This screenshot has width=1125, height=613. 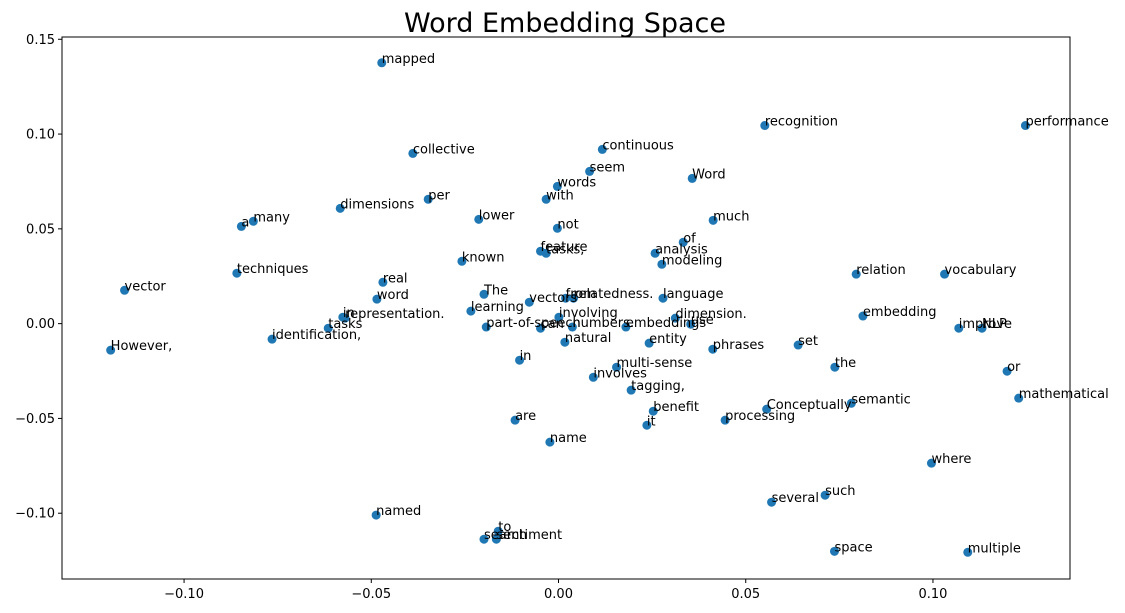 I want to click on chart-title: Word Embedding Space, so click(x=565, y=23).